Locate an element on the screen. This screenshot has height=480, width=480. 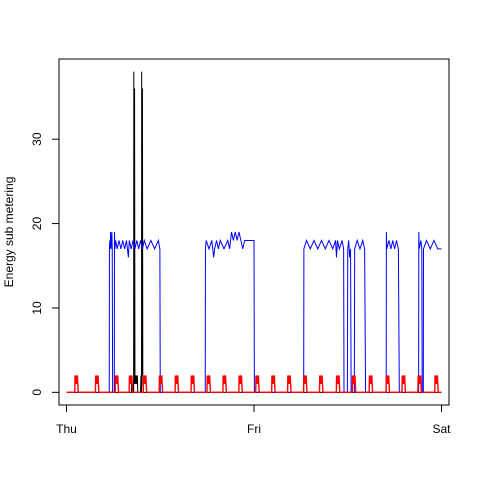
x-tick-label: Thu is located at coordinates (66, 429).